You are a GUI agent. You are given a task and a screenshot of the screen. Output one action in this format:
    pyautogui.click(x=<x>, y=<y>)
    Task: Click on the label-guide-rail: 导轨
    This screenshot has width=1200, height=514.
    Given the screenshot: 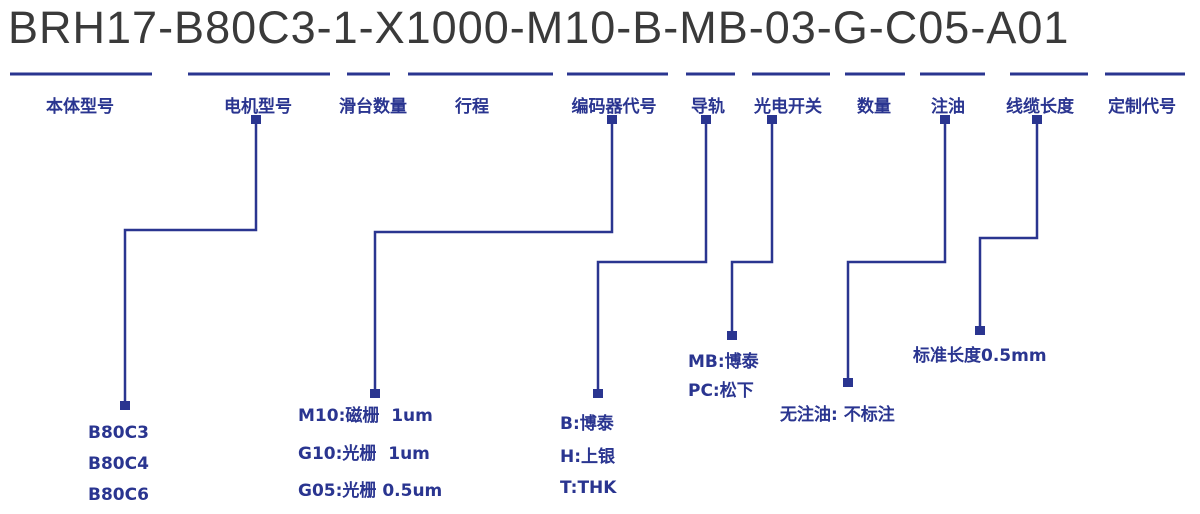 What is the action you would take?
    pyautogui.click(x=708, y=107)
    